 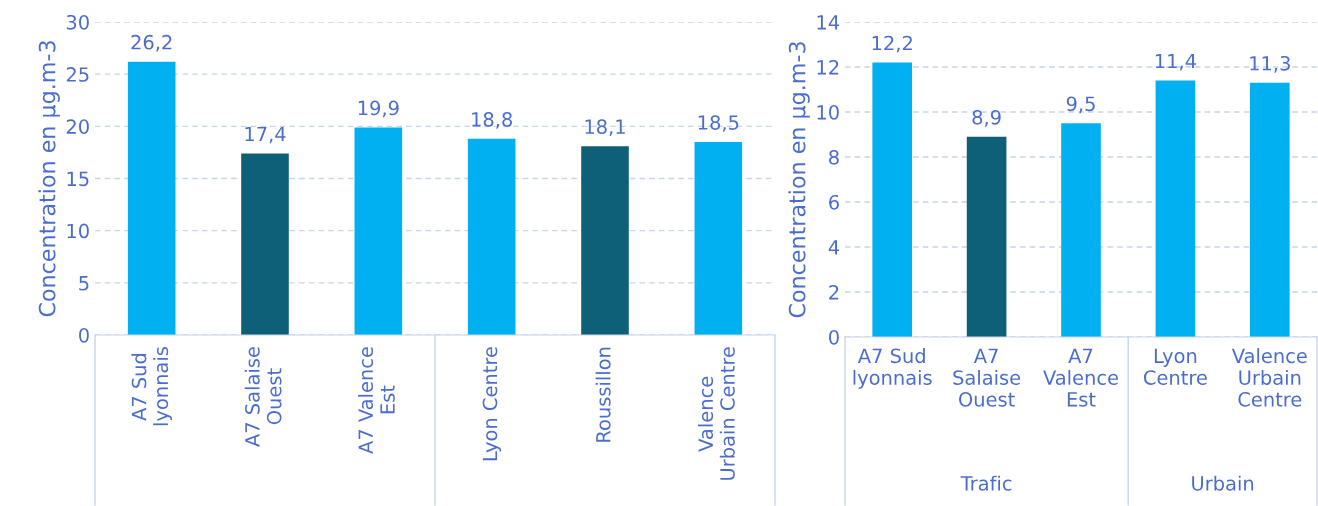 What do you see at coordinates (986, 118) in the screenshot?
I see `data-label: 8,9` at bounding box center [986, 118].